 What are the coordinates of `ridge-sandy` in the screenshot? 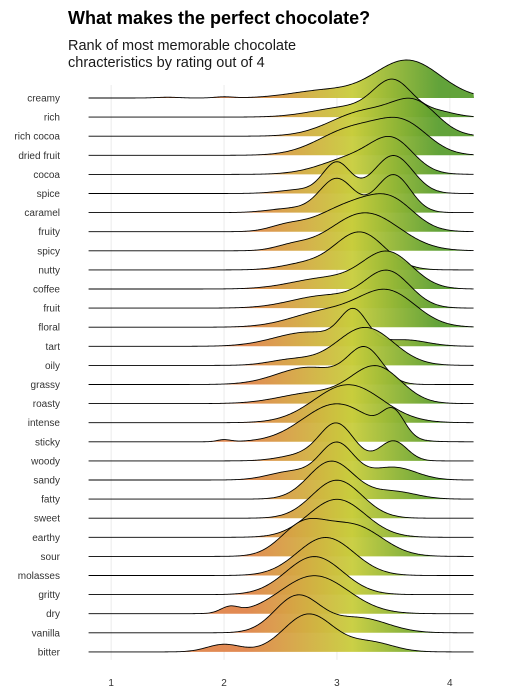 It's located at (281, 461).